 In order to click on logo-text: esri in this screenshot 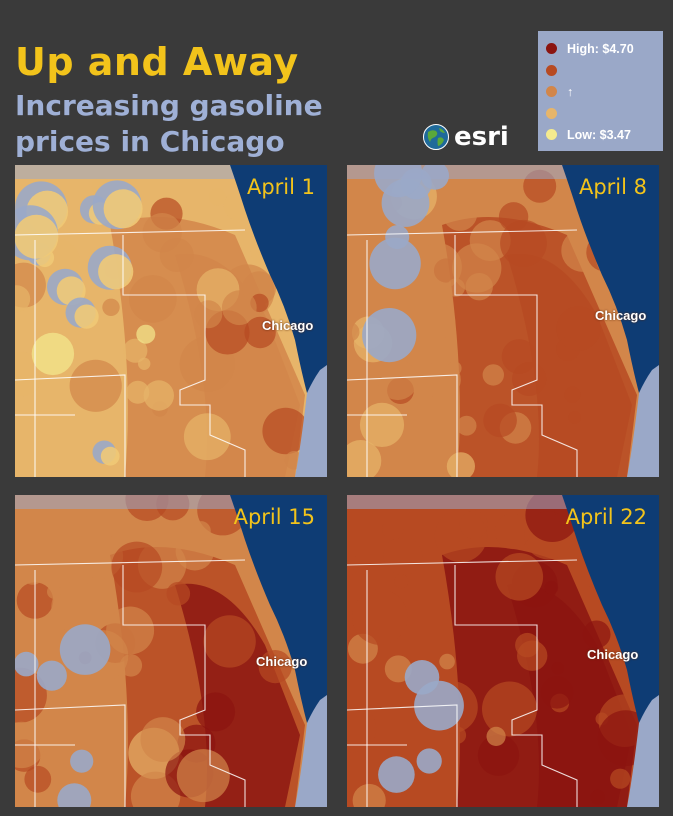, I will do `click(481, 137)`.